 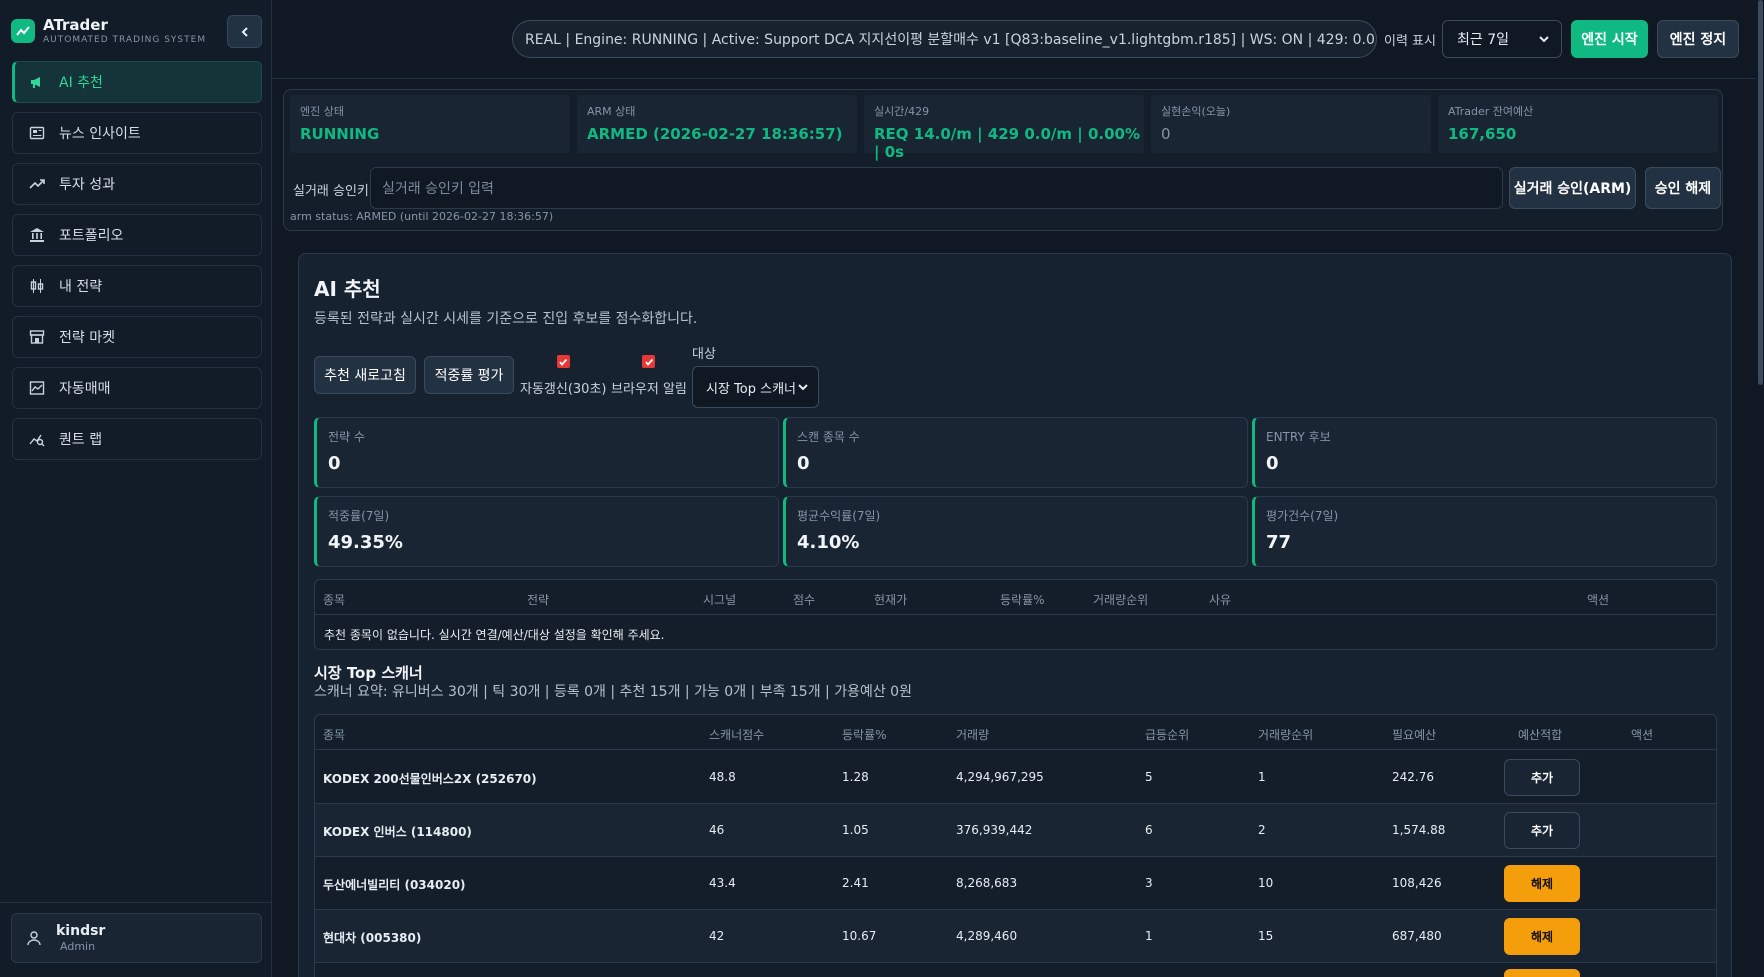 I want to click on auto-refresh-toggle: 자동갱신(30초), so click(x=563, y=376).